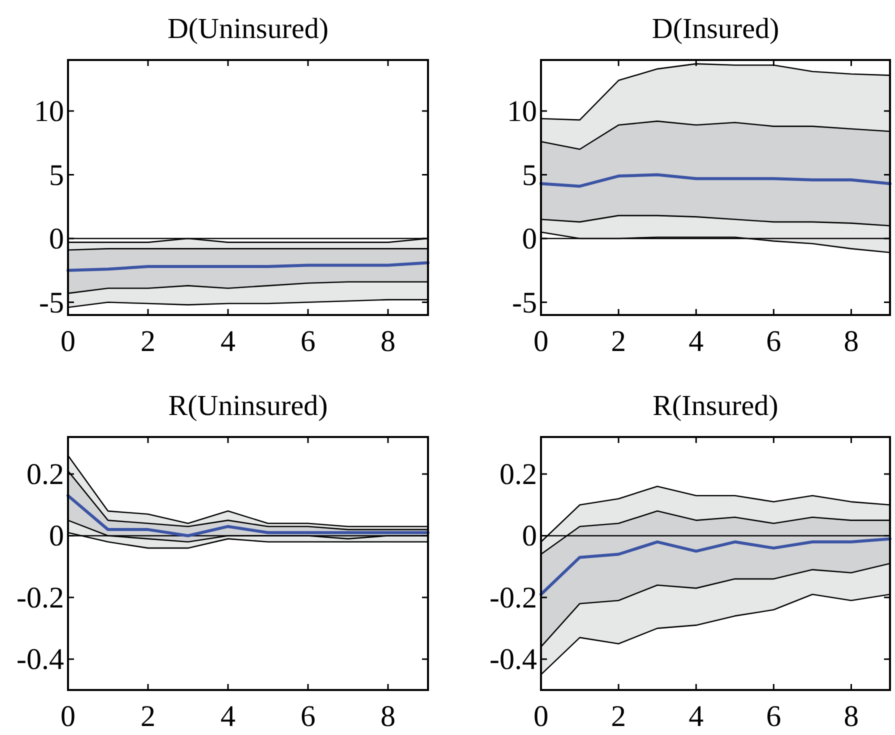 The height and width of the screenshot is (735, 895). I want to click on chart-title: R(Uninsured), so click(248, 406).